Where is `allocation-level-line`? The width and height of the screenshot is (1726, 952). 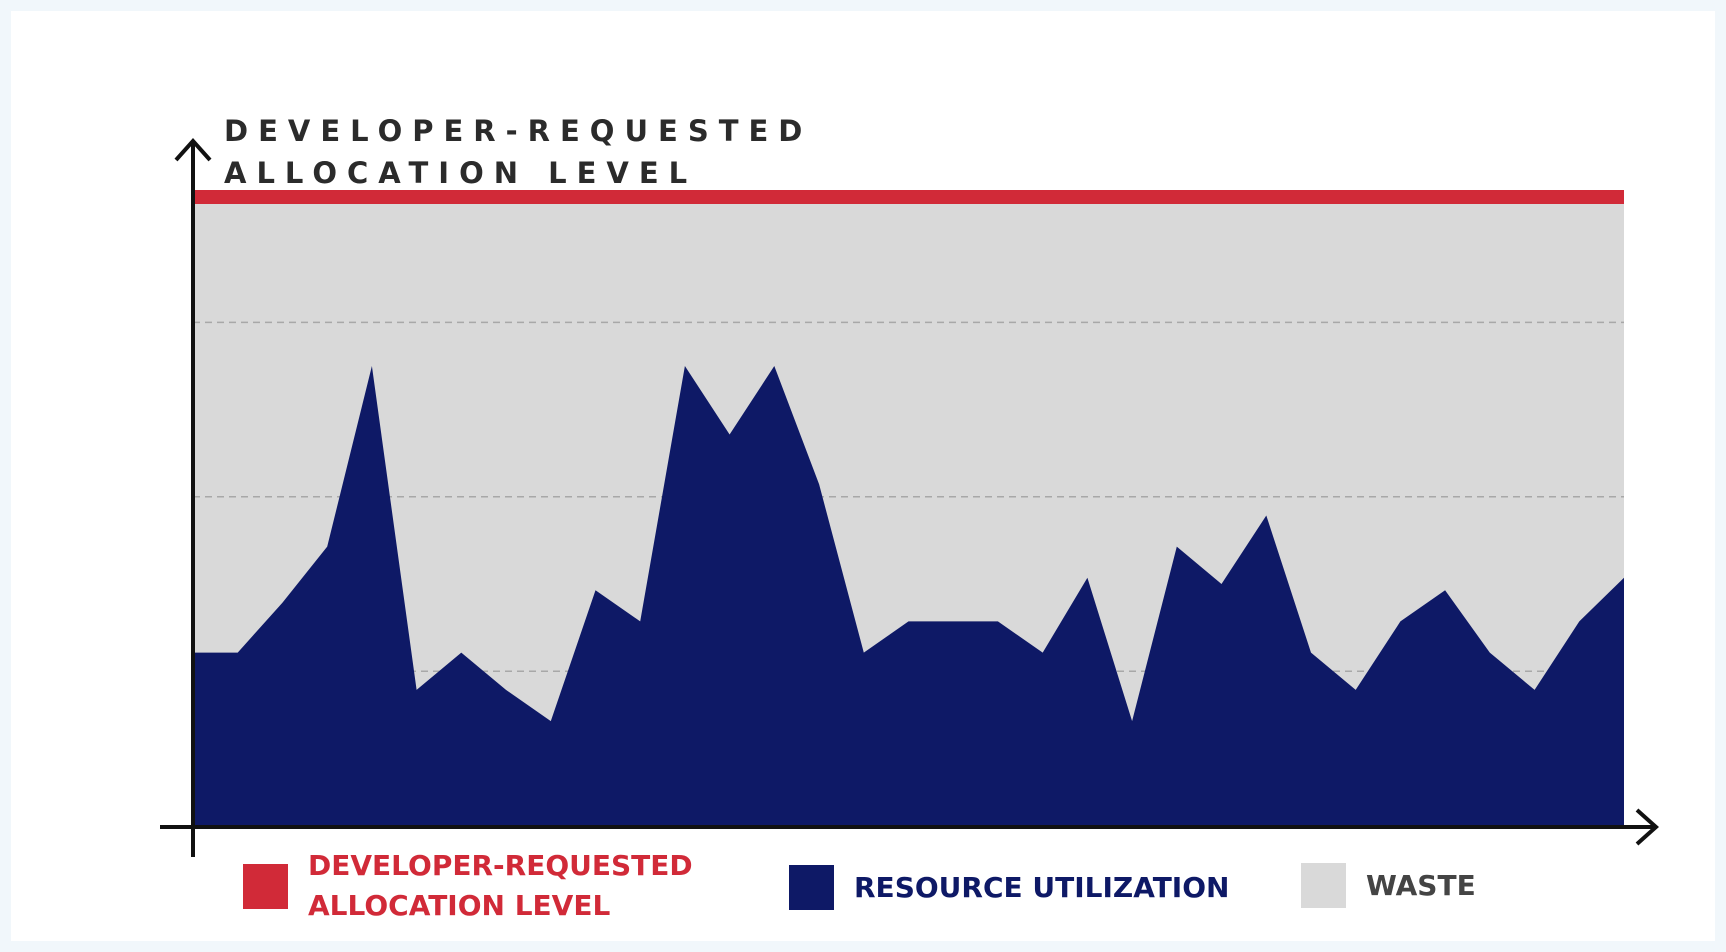 allocation-level-line is located at coordinates (907, 197).